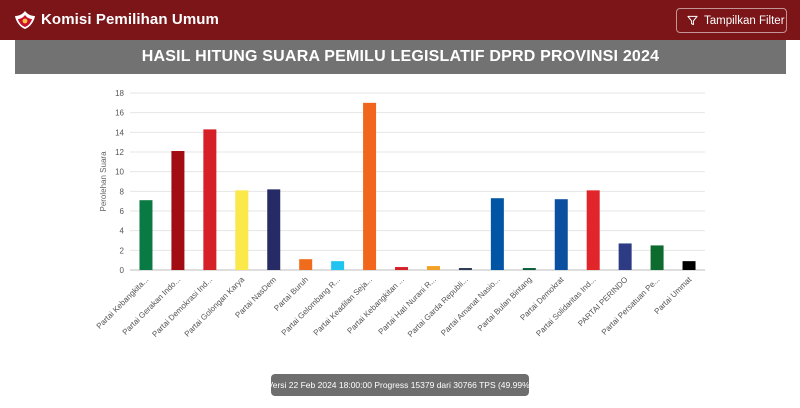  What do you see at coordinates (119, 93) in the screenshot?
I see `y-tick-label: 18` at bounding box center [119, 93].